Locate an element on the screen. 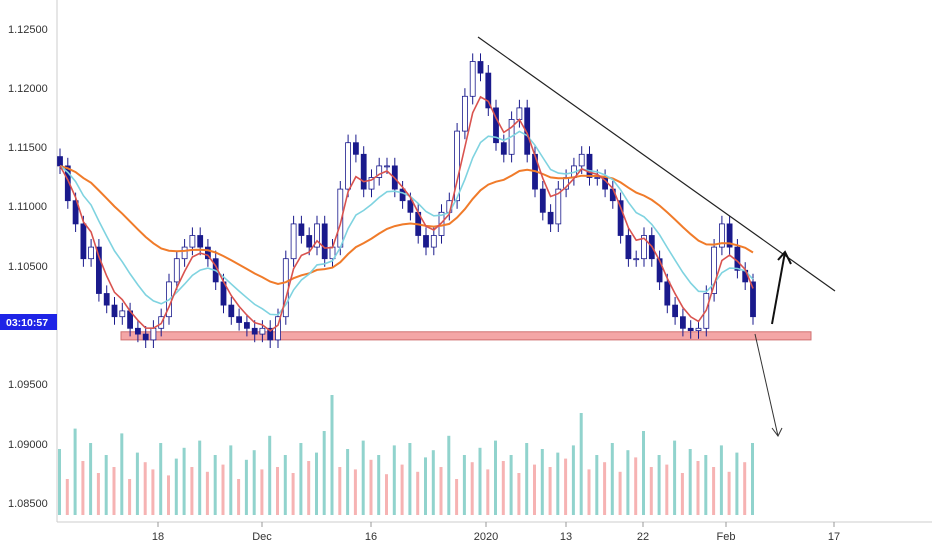 The image size is (932, 550). support-zone is located at coordinates (466, 336).